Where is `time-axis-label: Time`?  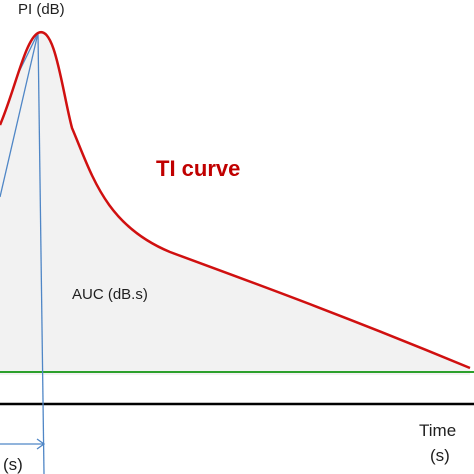
time-axis-label: Time is located at coordinates (438, 430).